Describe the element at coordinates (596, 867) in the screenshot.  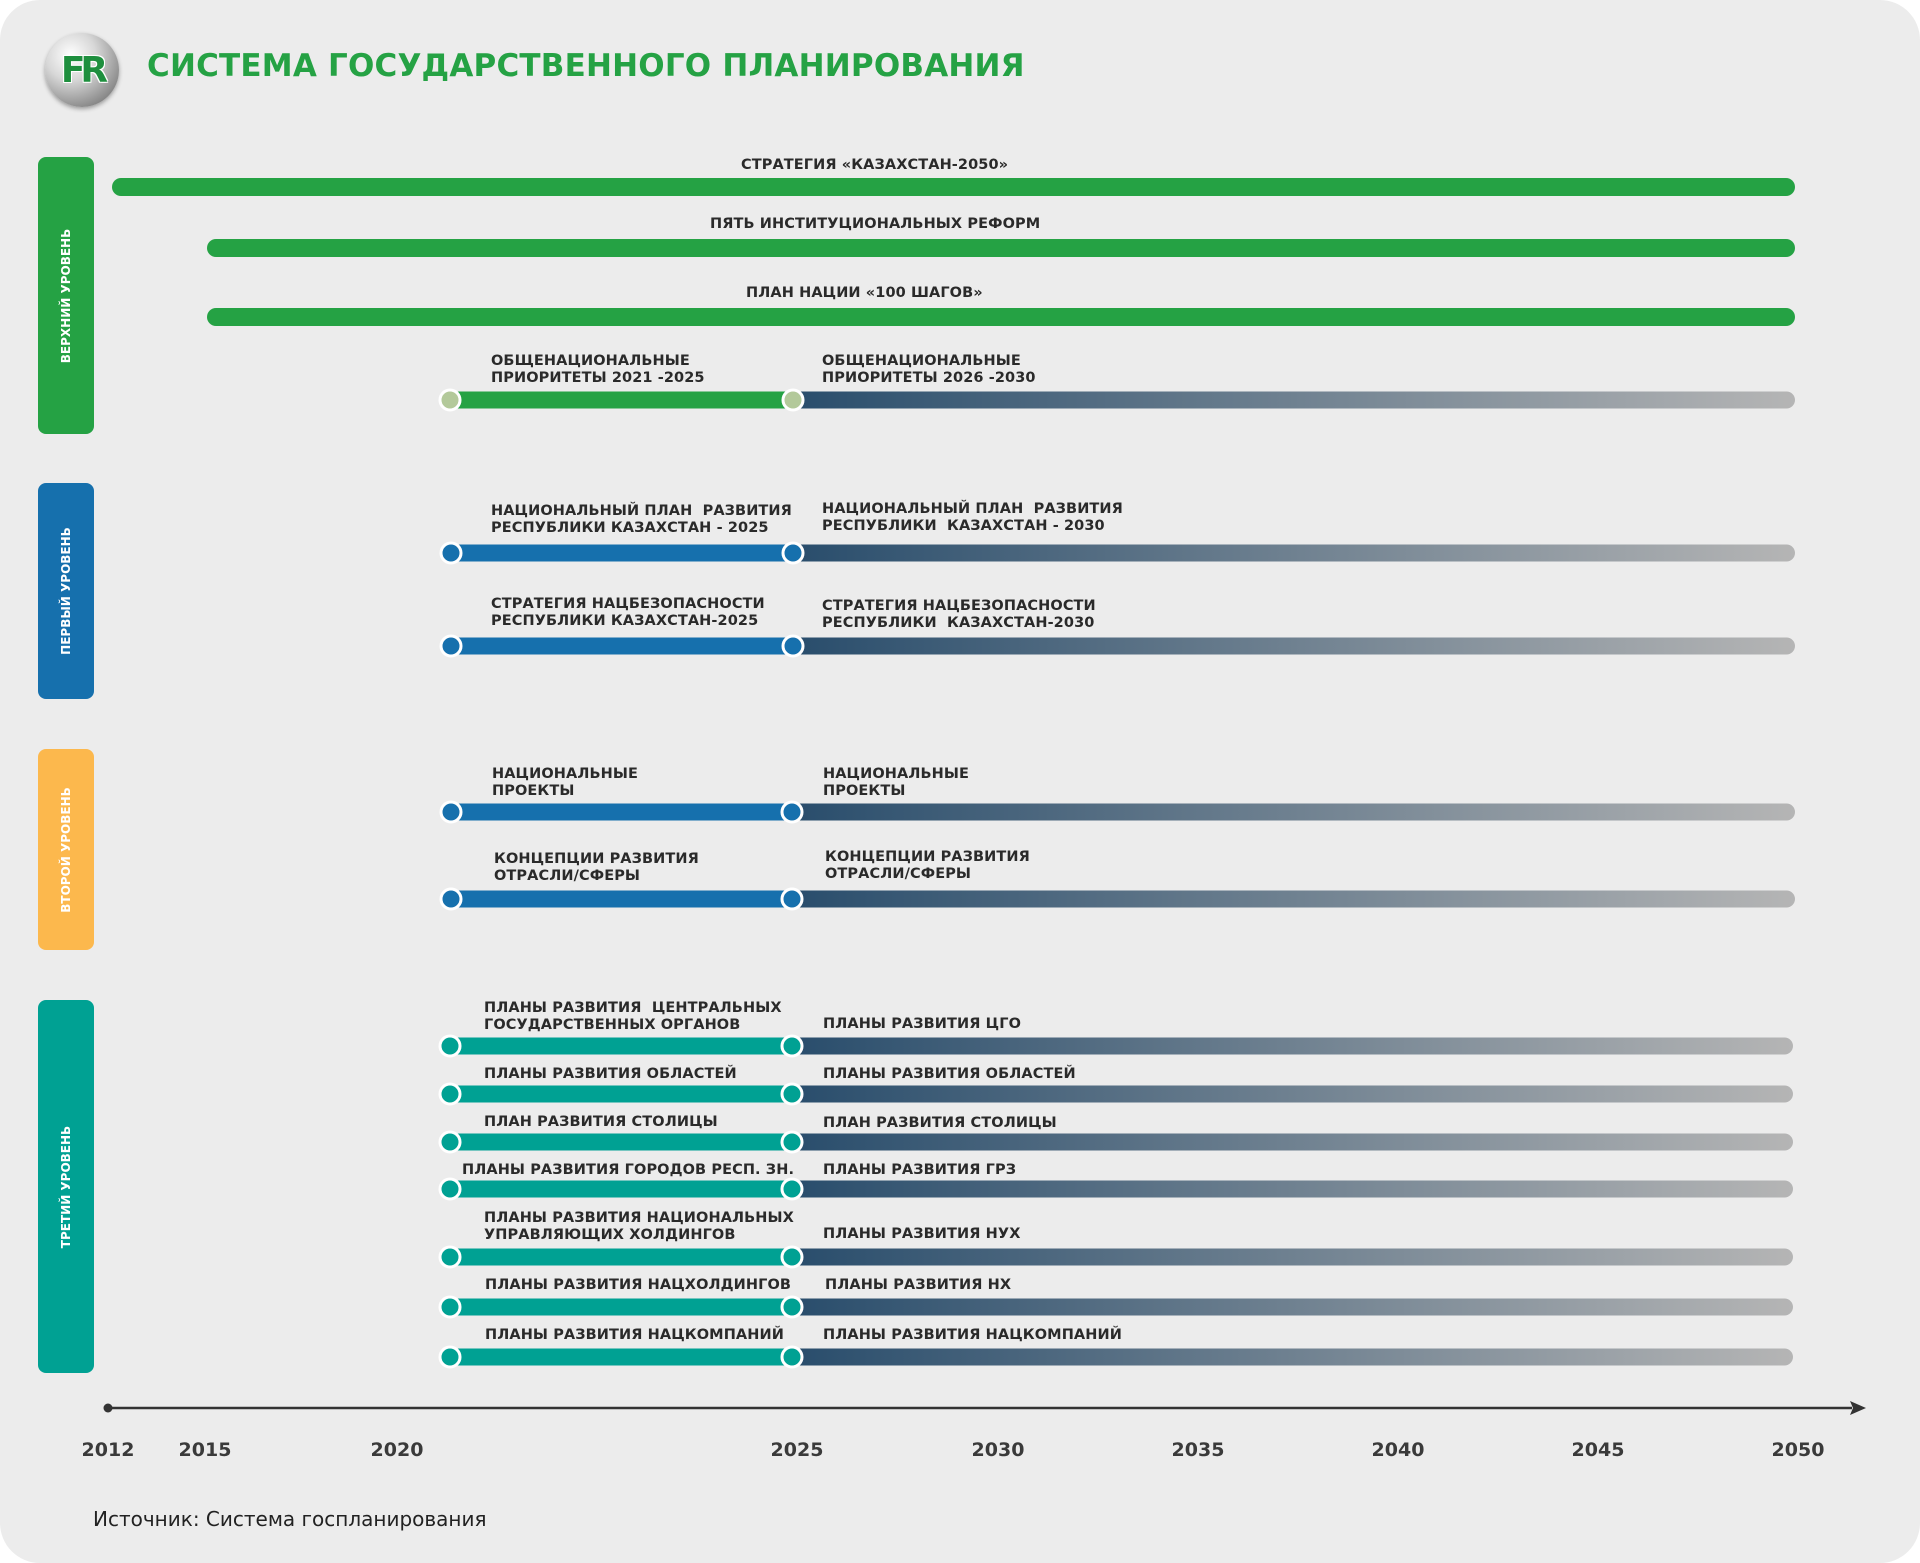
I see `bar-left-label: КОНЦЕПЦИИ РАЗВИТИЯ ОТРАСЛИ/СФЕРЫ` at that location.